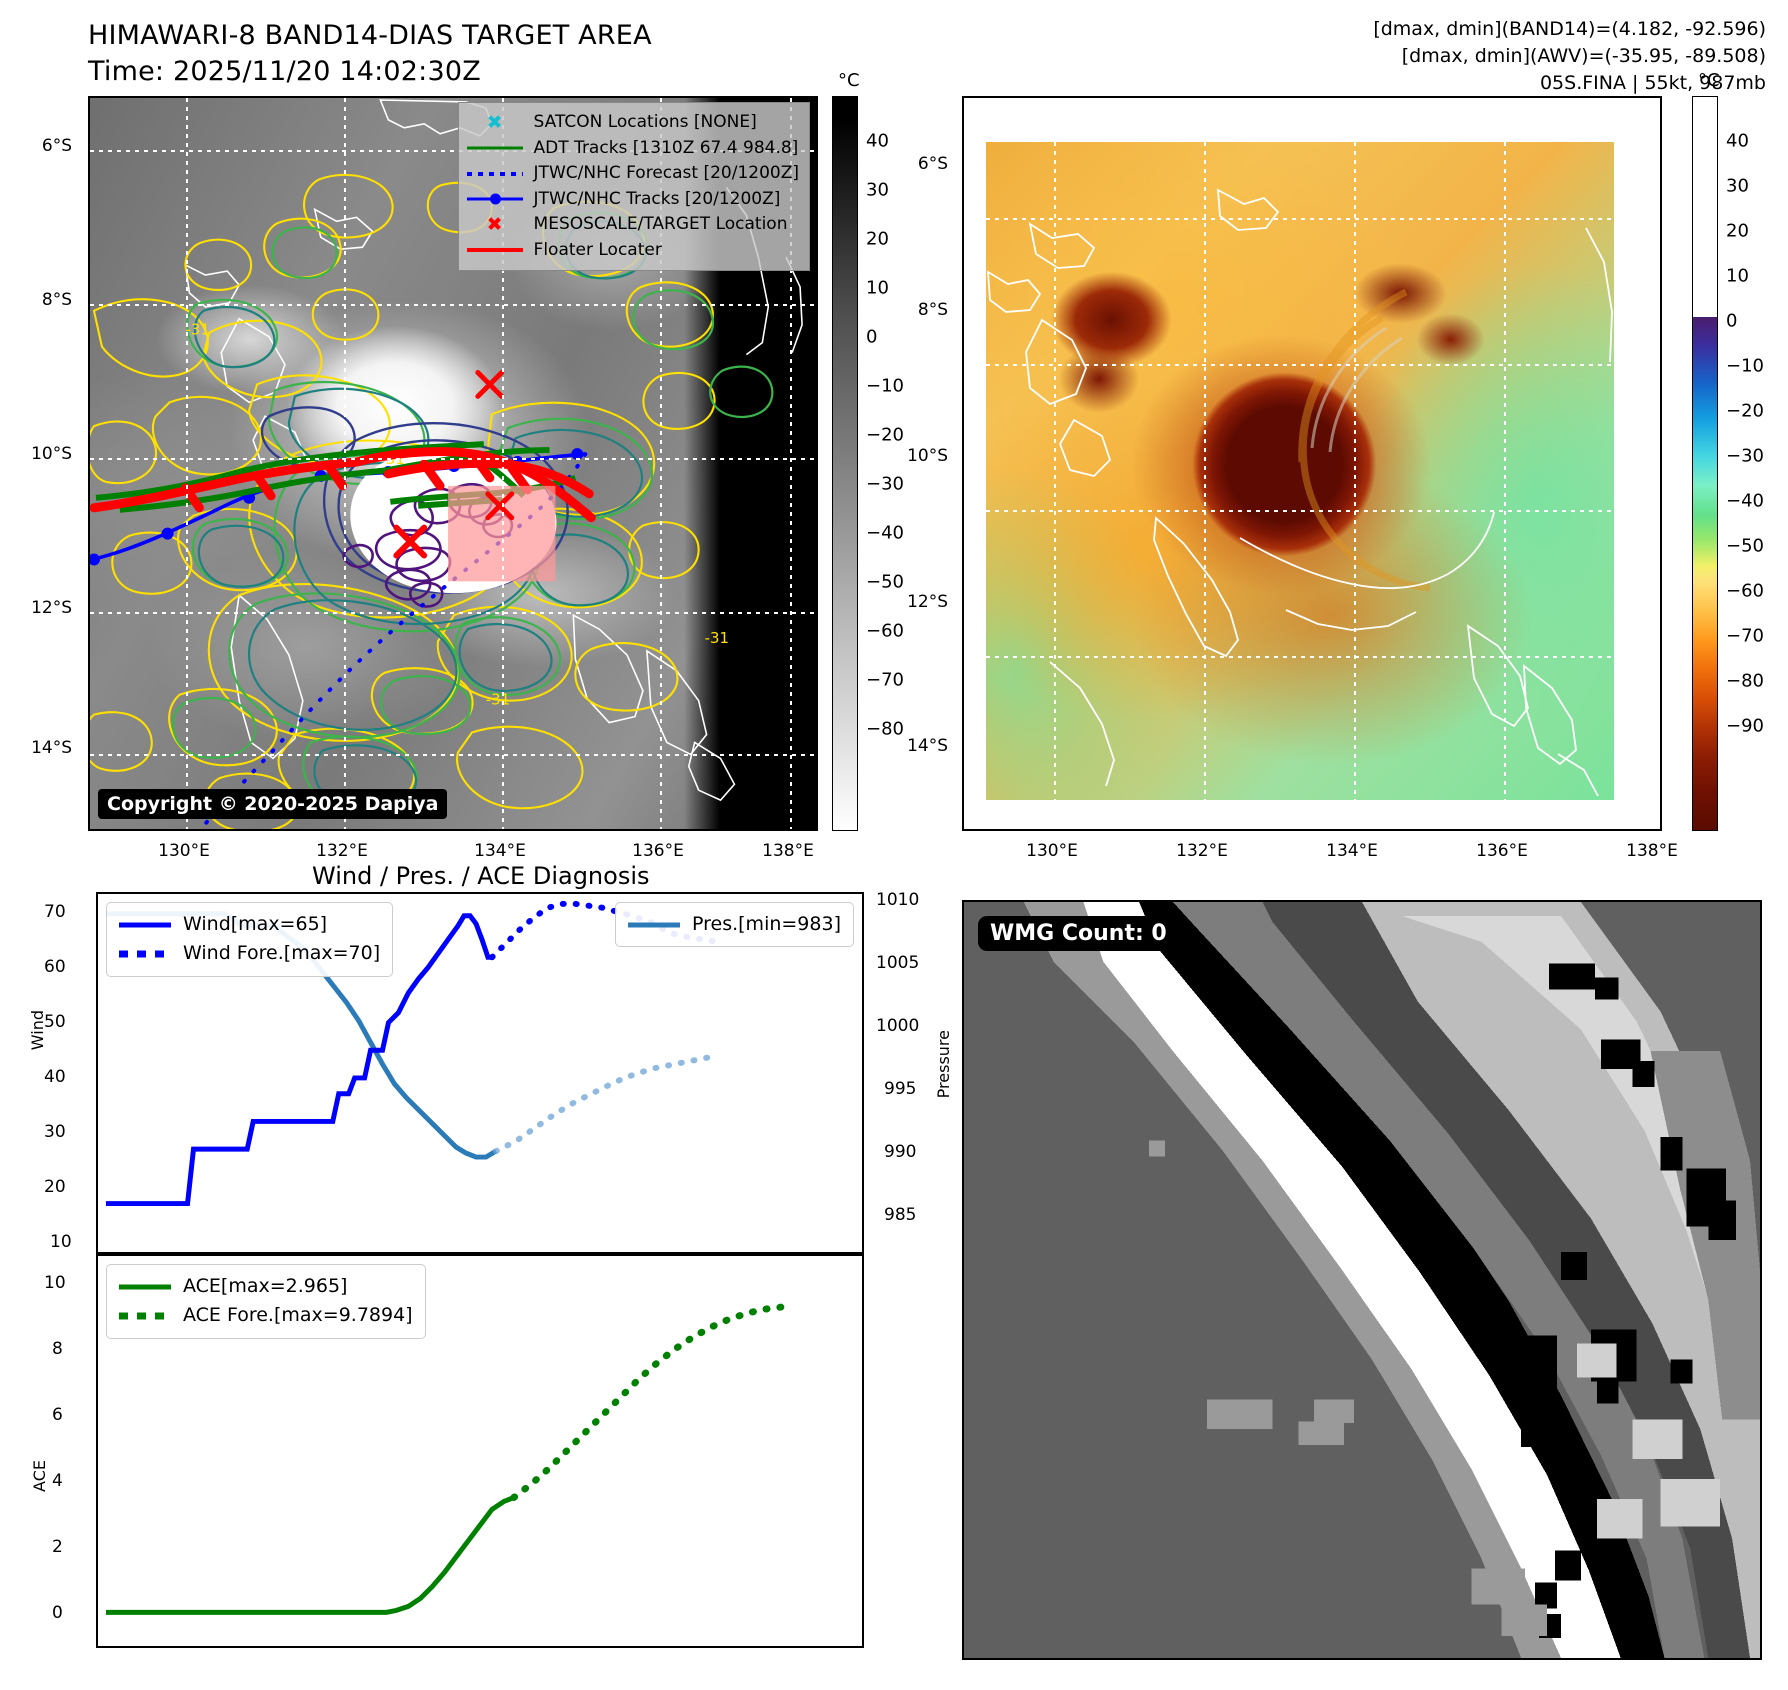 The image size is (1788, 1690). I want to click on legend-item-wind-forecast: Wind Fore.[max=70], so click(249, 953).